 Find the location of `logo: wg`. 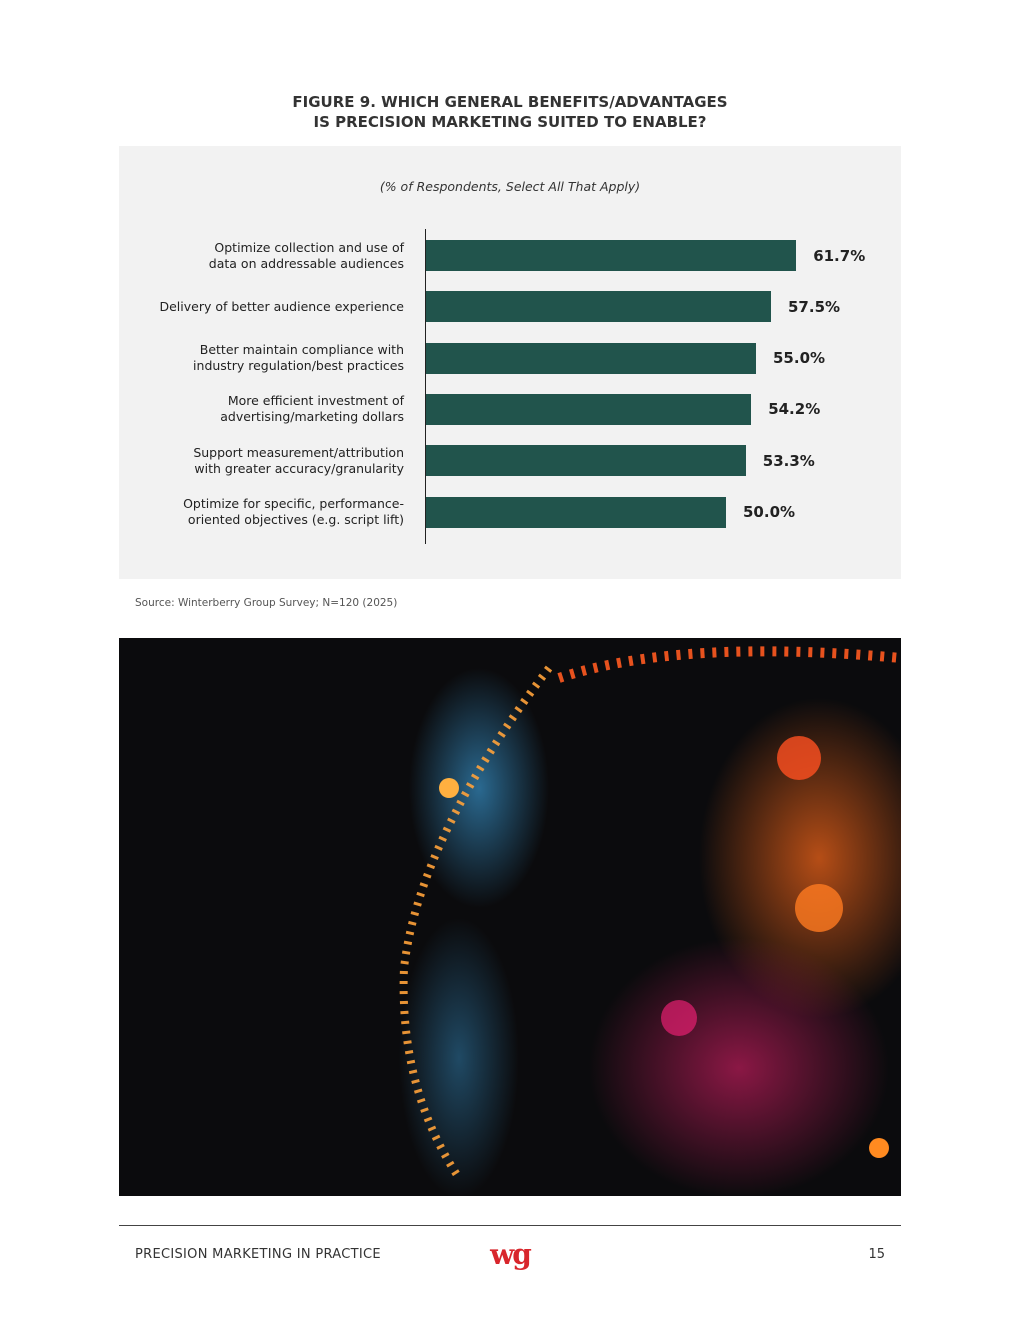

logo: wg is located at coordinates (511, 1254).